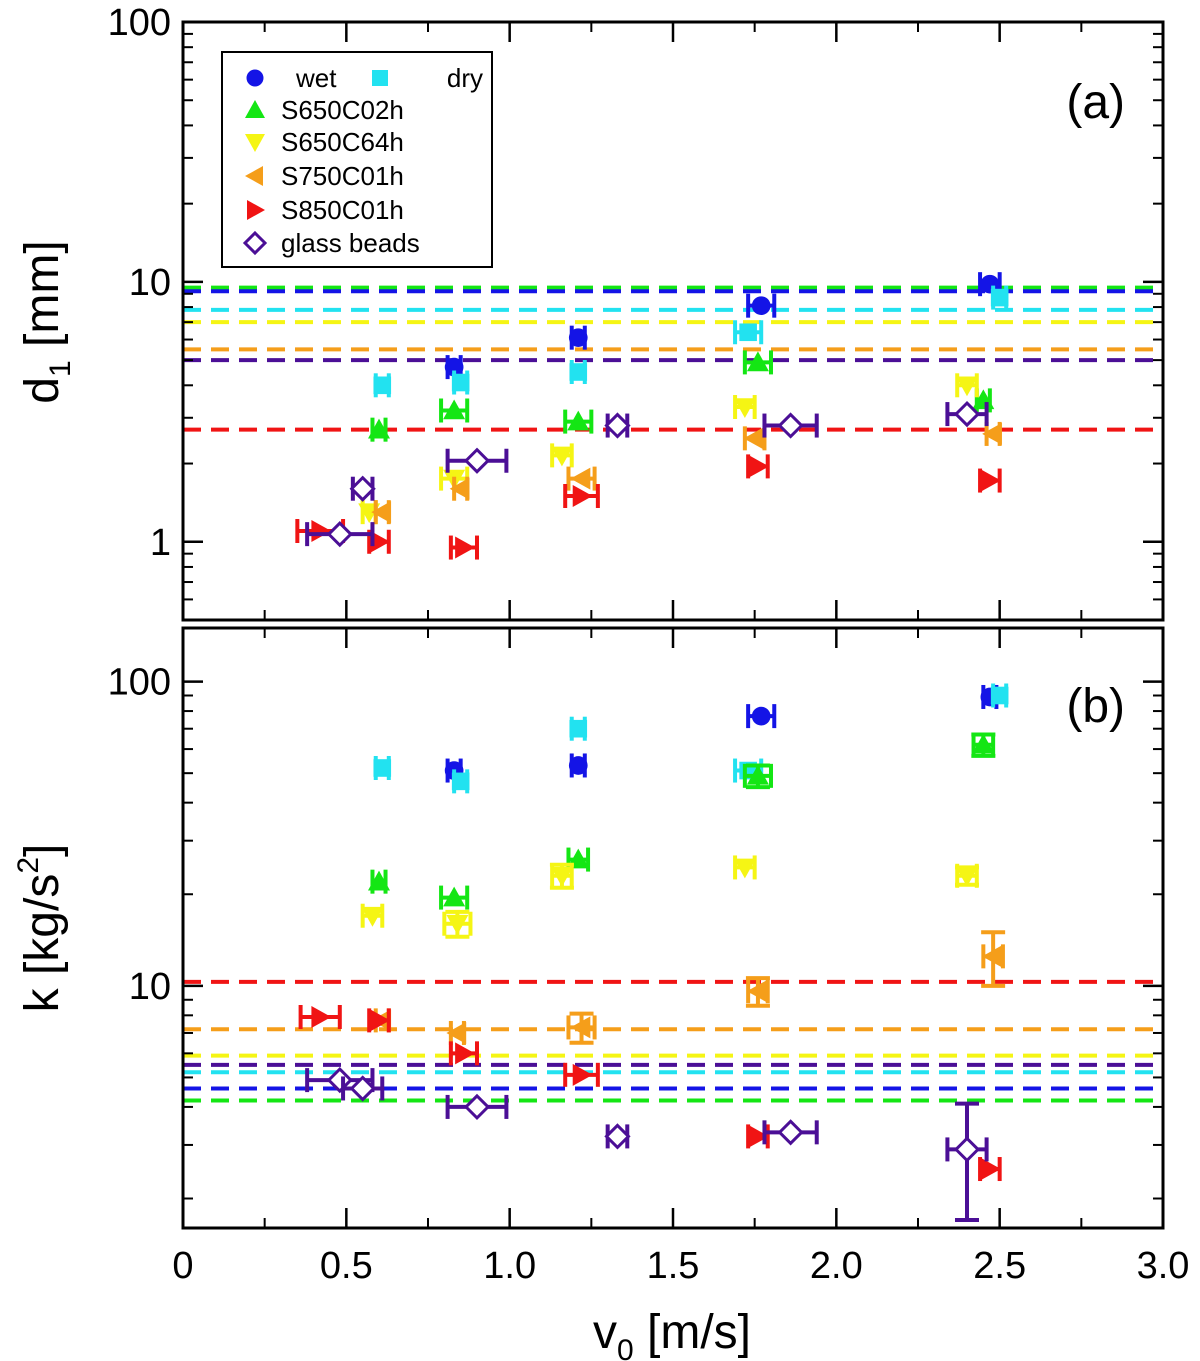 Image resolution: width=1200 pixels, height=1361 pixels. I want to click on panel-a-hlines, so click(673, 358).